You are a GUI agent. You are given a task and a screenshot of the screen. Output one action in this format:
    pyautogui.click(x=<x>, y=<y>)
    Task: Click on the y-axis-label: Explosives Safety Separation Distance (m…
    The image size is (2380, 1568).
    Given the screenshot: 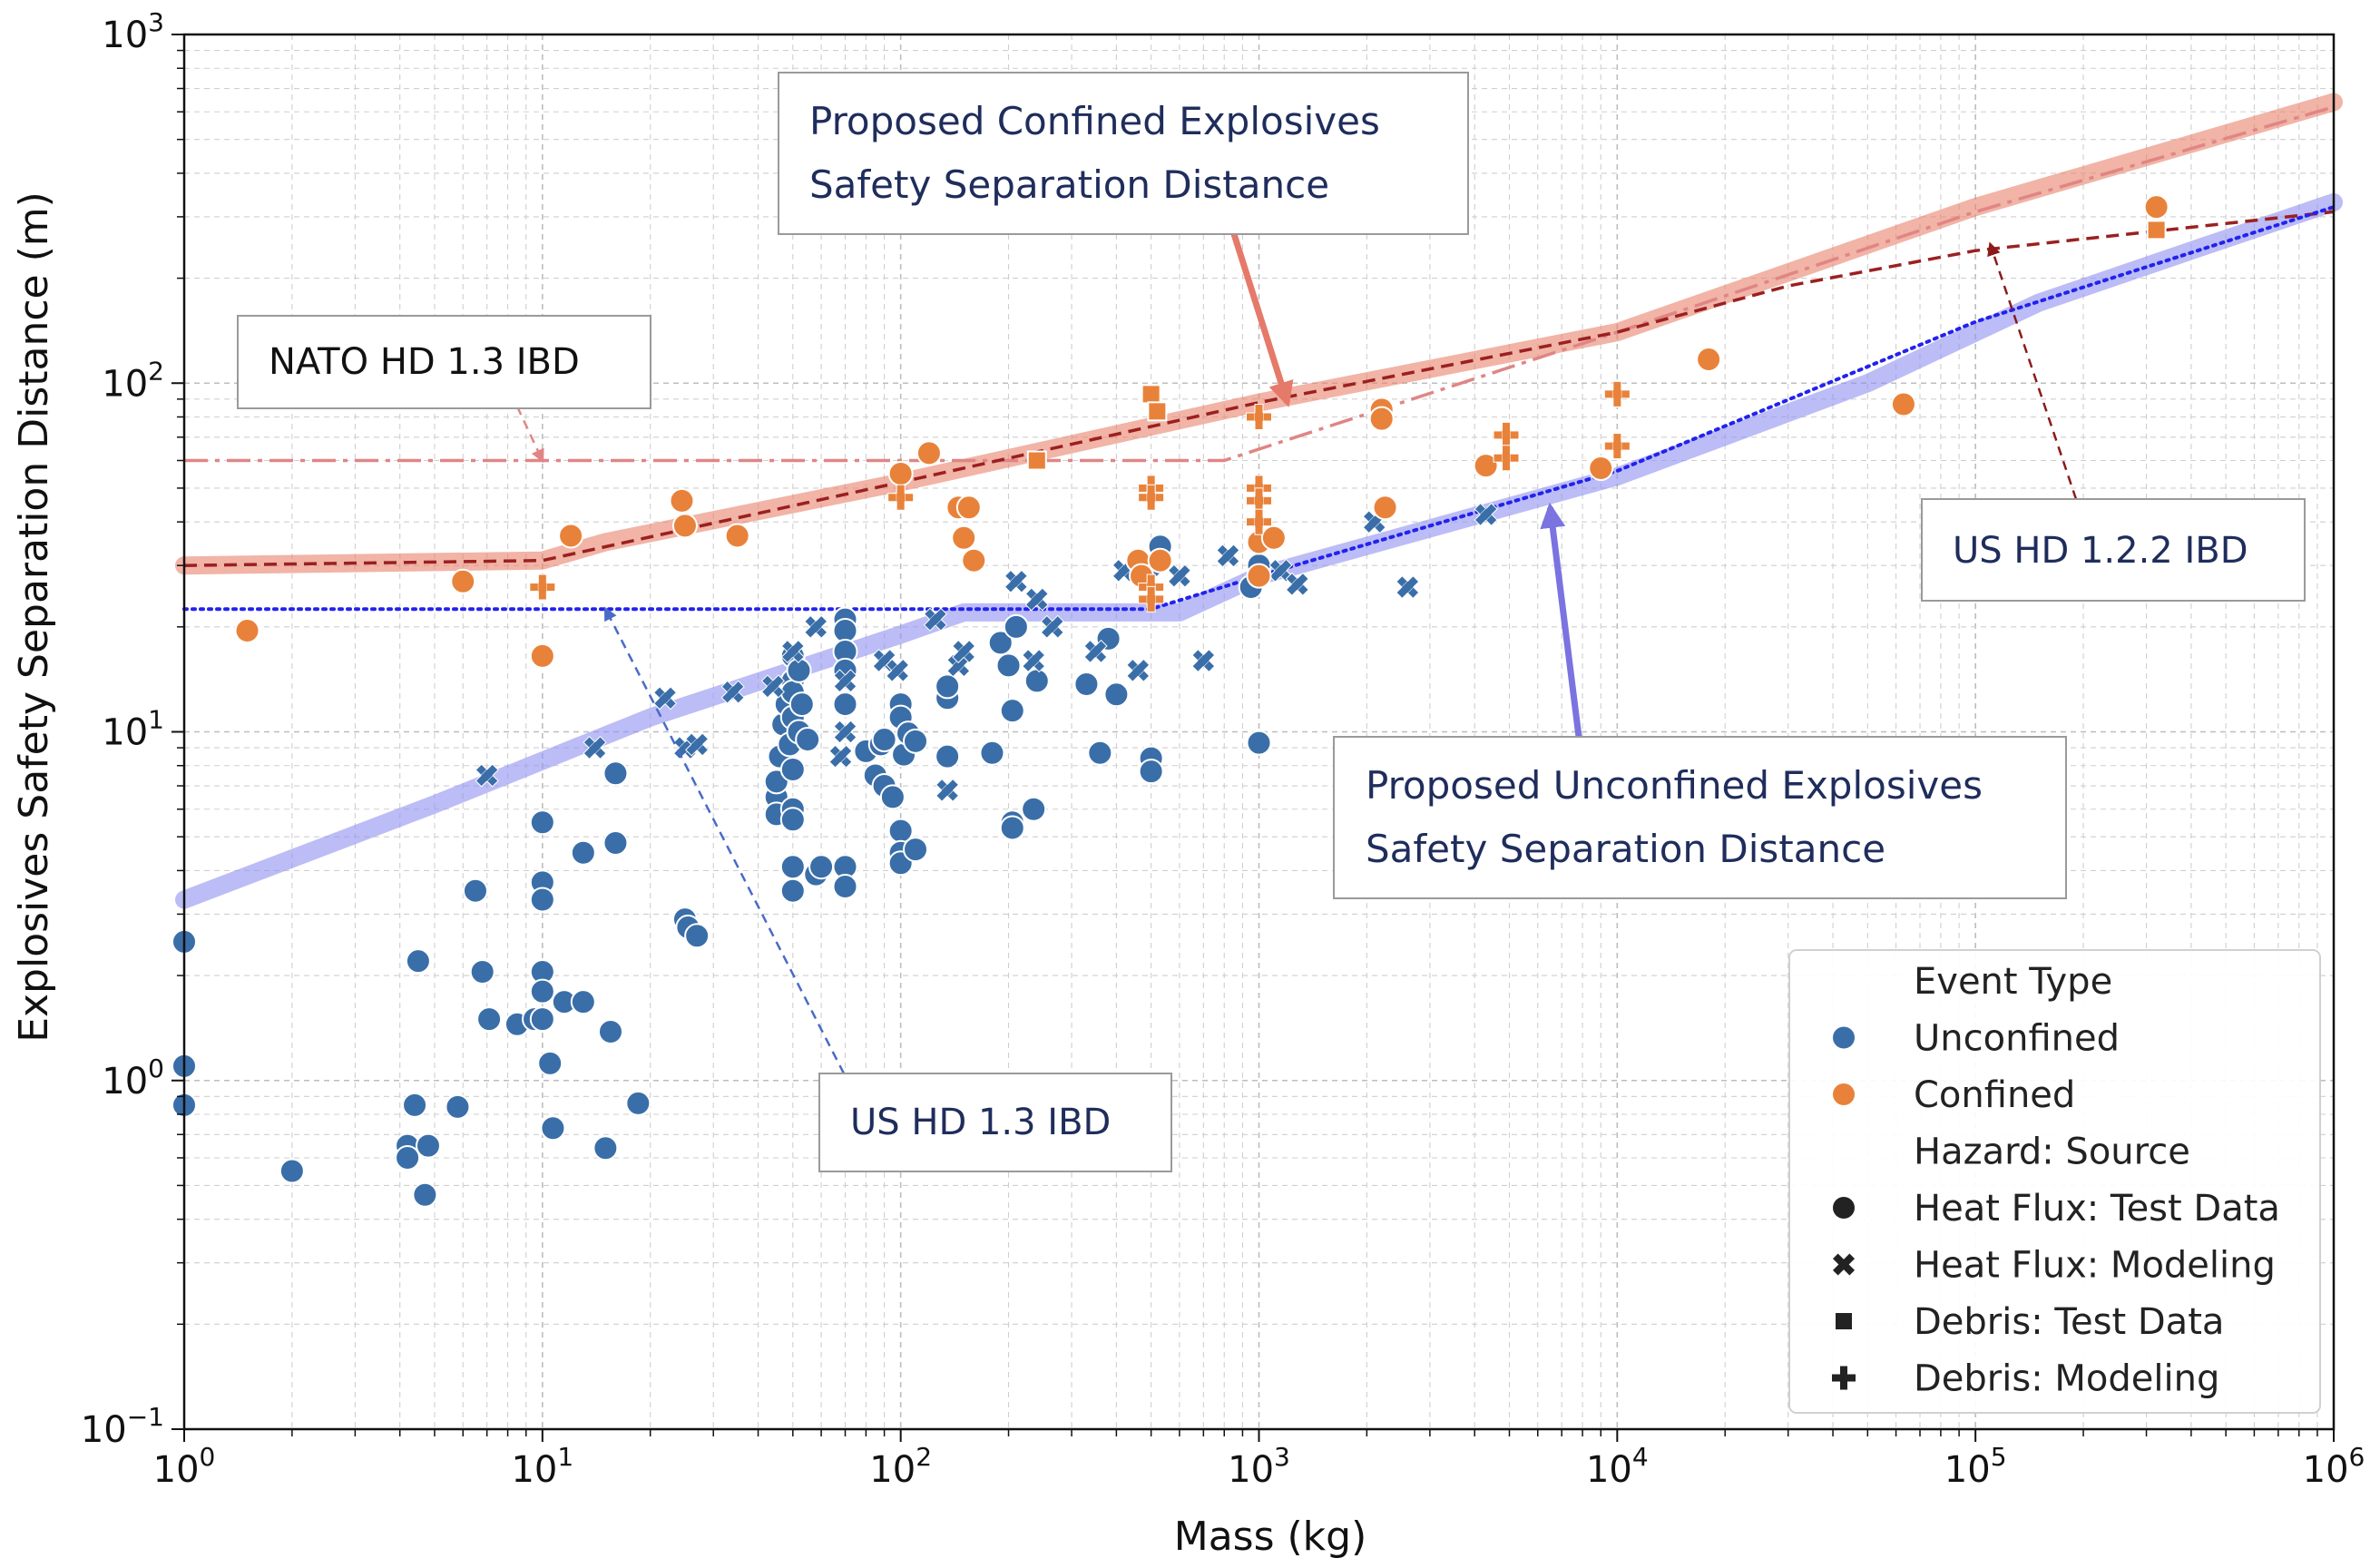 What is the action you would take?
    pyautogui.click(x=34, y=617)
    